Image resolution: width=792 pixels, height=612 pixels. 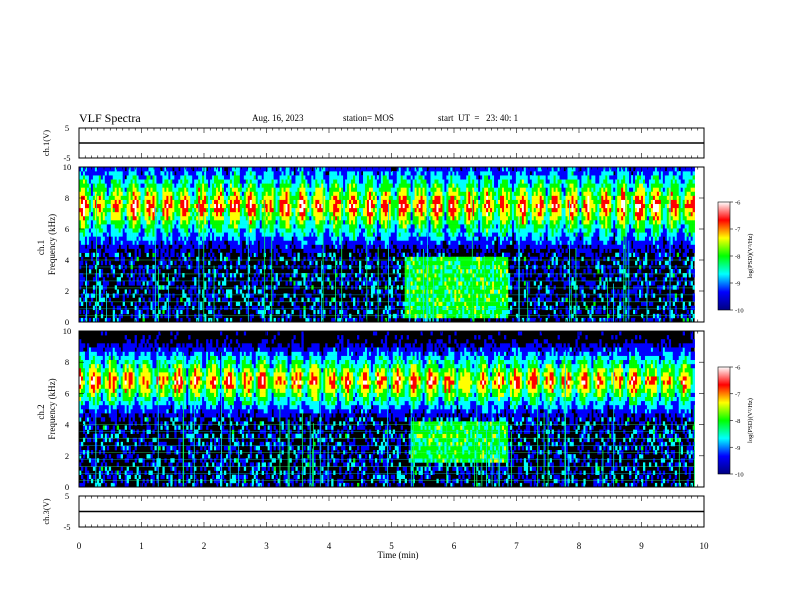 What do you see at coordinates (373, 511) in the screenshot?
I see `ch3-waveform-panel: 5 -5 ch.3(V)` at bounding box center [373, 511].